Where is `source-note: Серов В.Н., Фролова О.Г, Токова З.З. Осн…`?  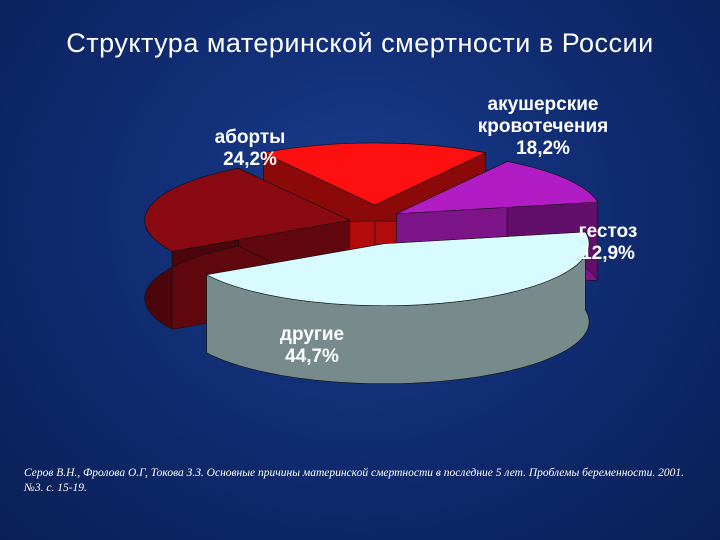
source-note: Серов В.Н., Фролова О.Г, Токова З.З. Осн… is located at coordinates (354, 480).